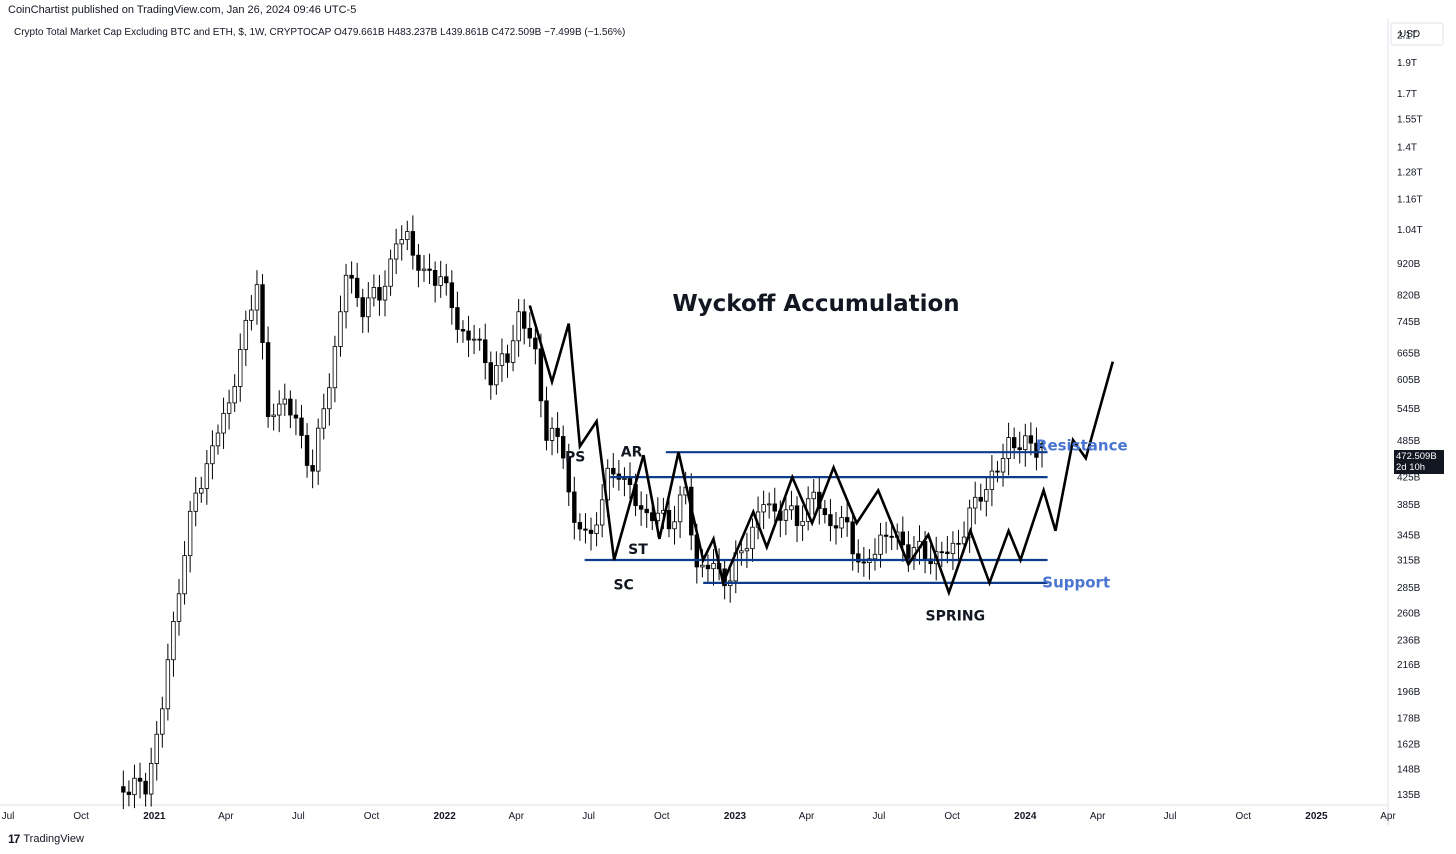 The image size is (1456, 854). Describe the element at coordinates (632, 452) in the screenshot. I see `annotation-label-ar: AR` at that location.